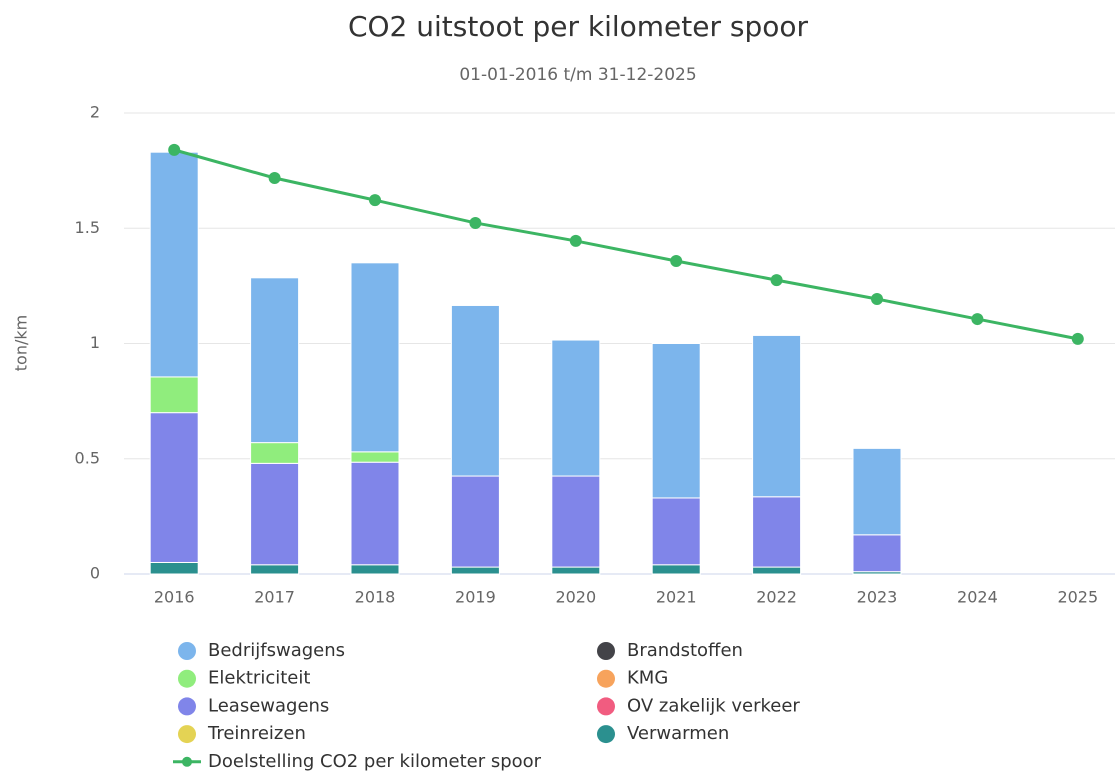  Describe the element at coordinates (21, 343) in the screenshot. I see `y-axis-label: ton/km` at that location.